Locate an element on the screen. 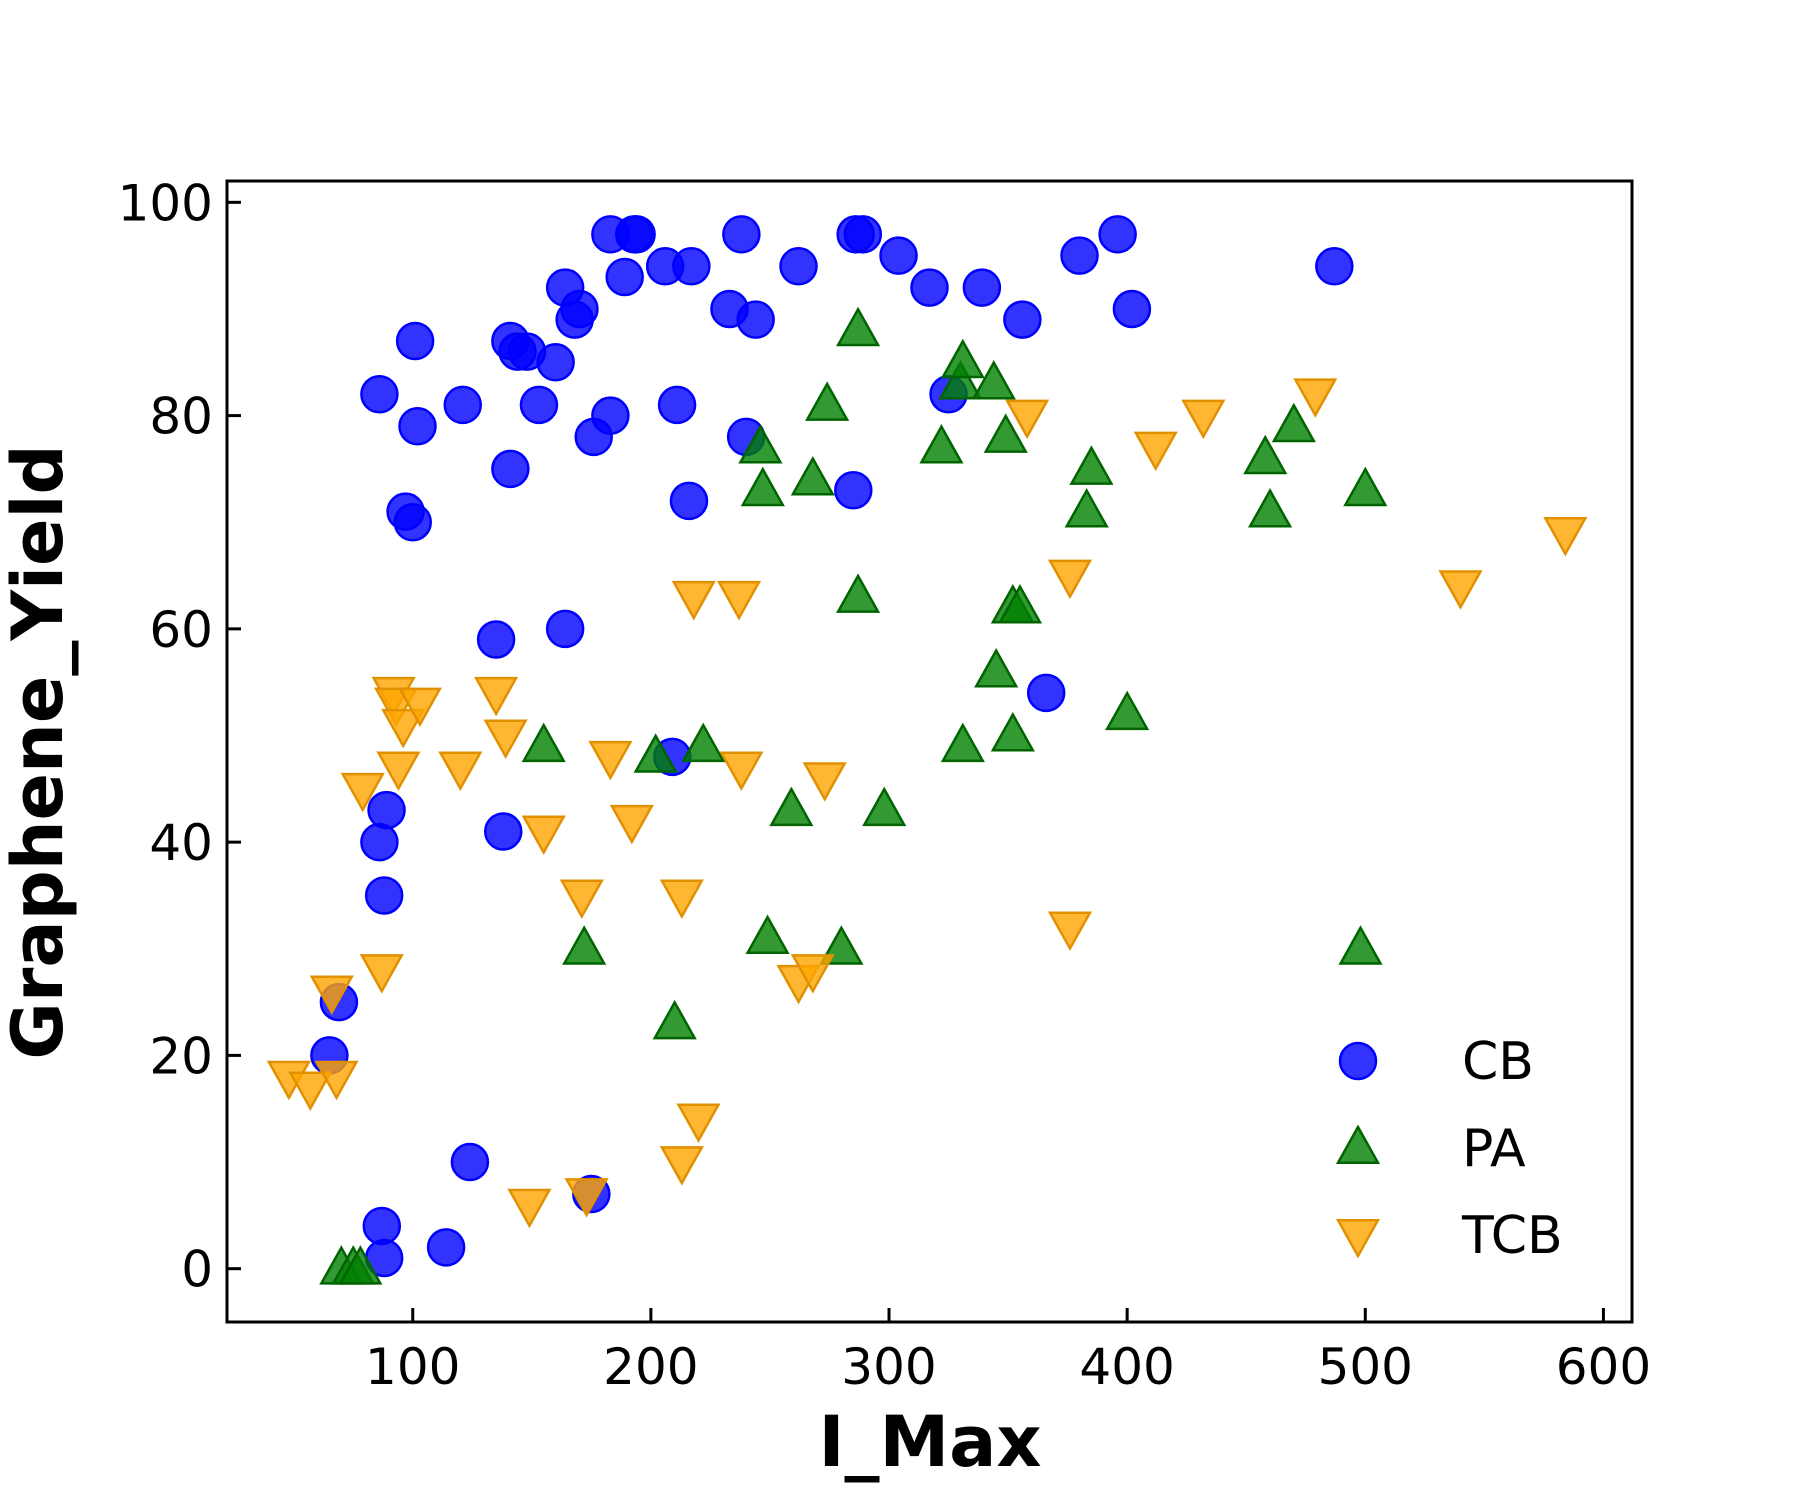 Image resolution: width=1800 pixels, height=1500 pixels. x-axis-label: I_Max is located at coordinates (929, 1442).